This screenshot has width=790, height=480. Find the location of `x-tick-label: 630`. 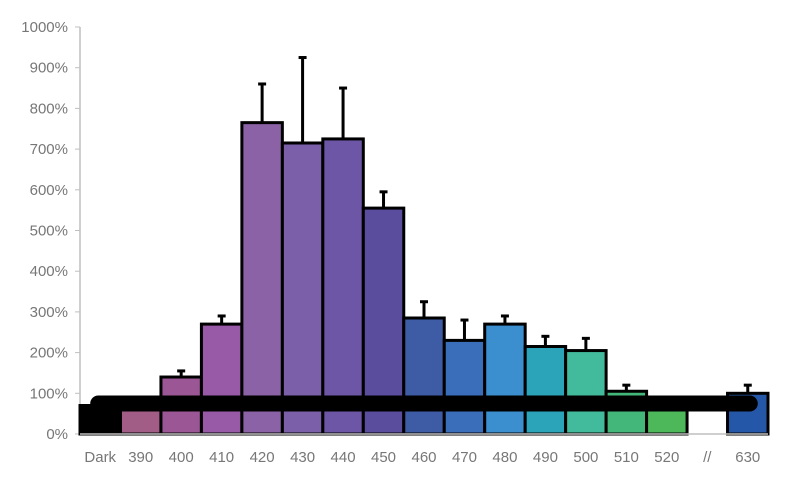

x-tick-label: 630 is located at coordinates (747, 457).